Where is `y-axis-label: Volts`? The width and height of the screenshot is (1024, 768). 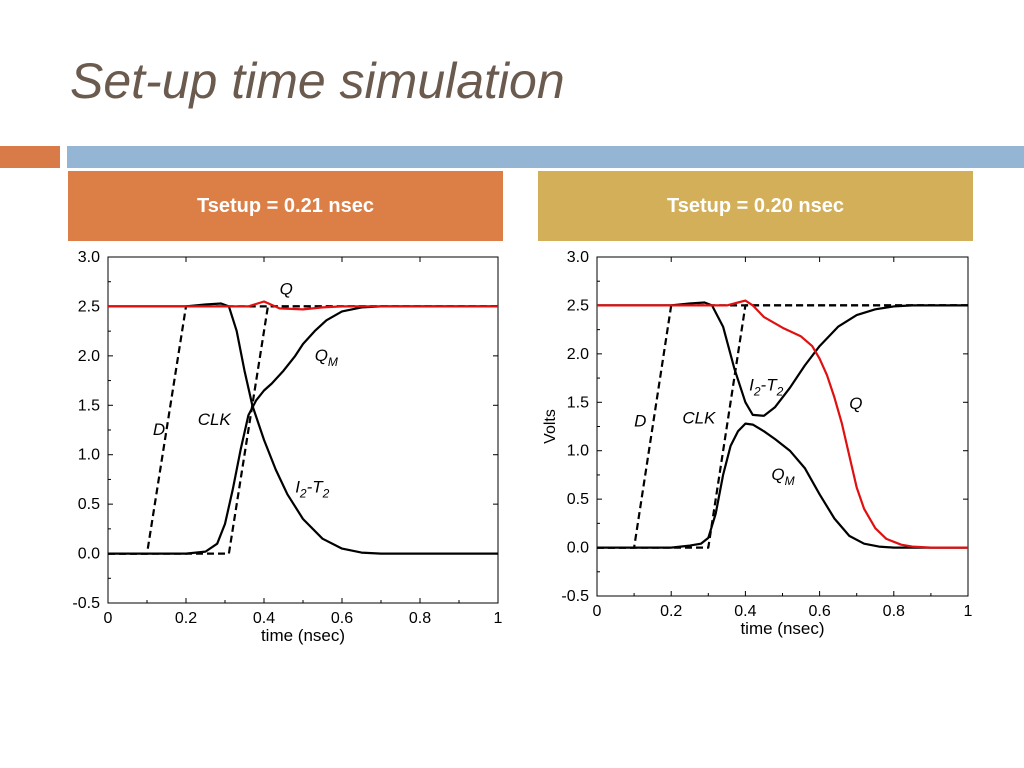 y-axis-label: Volts is located at coordinates (550, 426).